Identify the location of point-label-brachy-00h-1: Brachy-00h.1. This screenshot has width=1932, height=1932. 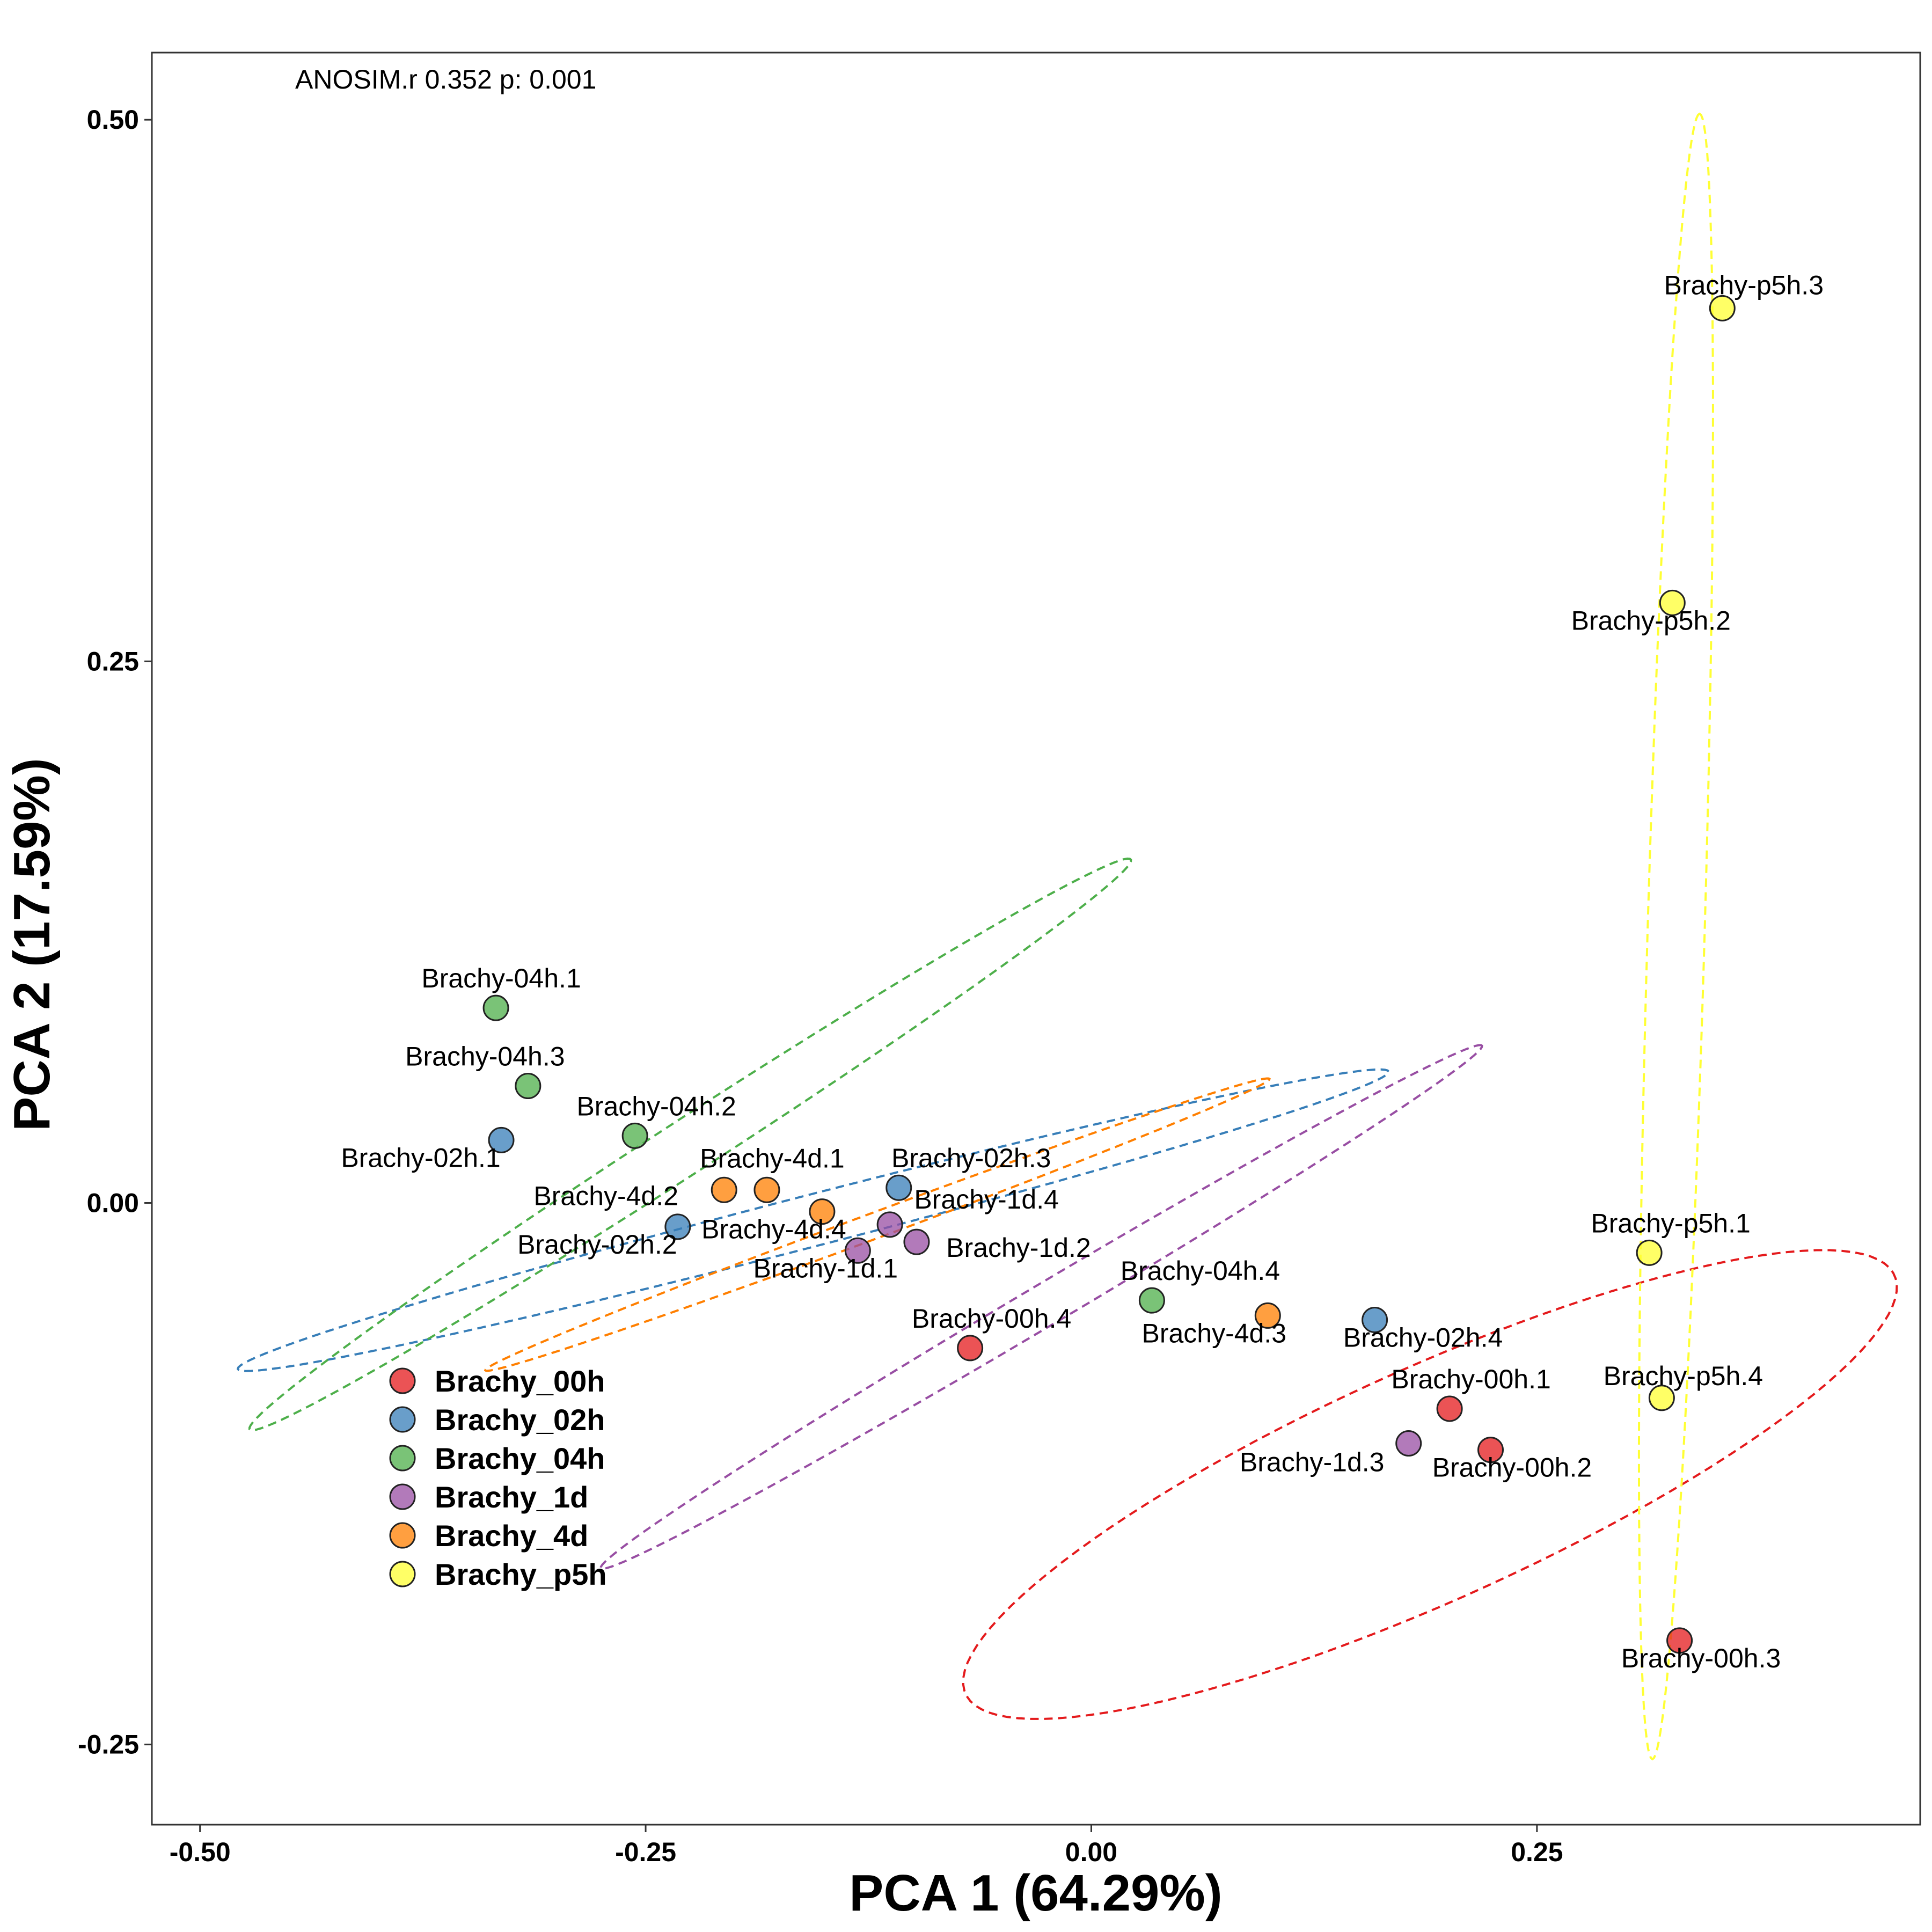
(1470, 1379).